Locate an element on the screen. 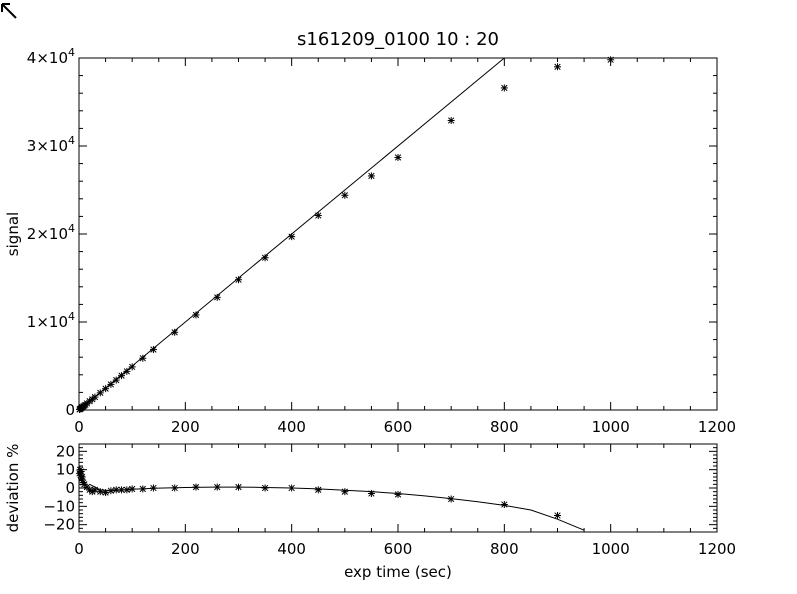 The image size is (797, 594). bottom-panel-x-axis-title: exp time (sec) is located at coordinates (398, 572).